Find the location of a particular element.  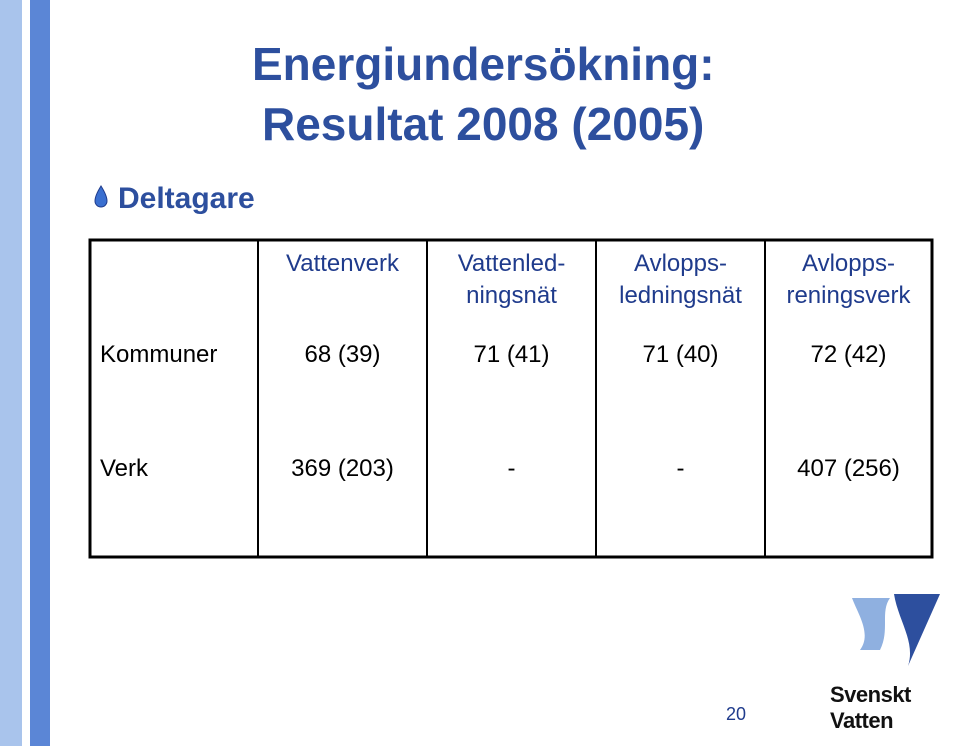

row-header: Kommuner is located at coordinates (159, 354).